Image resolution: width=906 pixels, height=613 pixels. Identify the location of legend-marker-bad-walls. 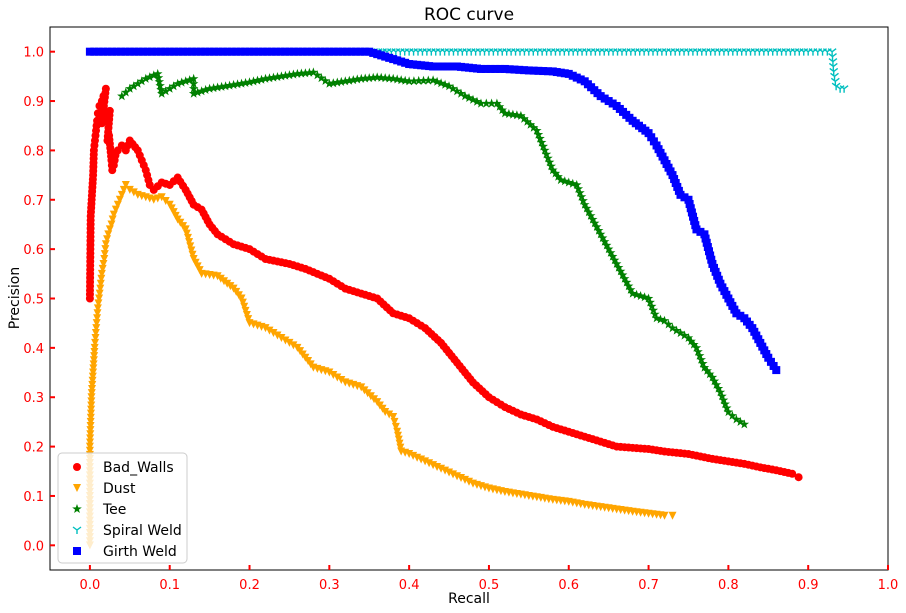
(77, 467).